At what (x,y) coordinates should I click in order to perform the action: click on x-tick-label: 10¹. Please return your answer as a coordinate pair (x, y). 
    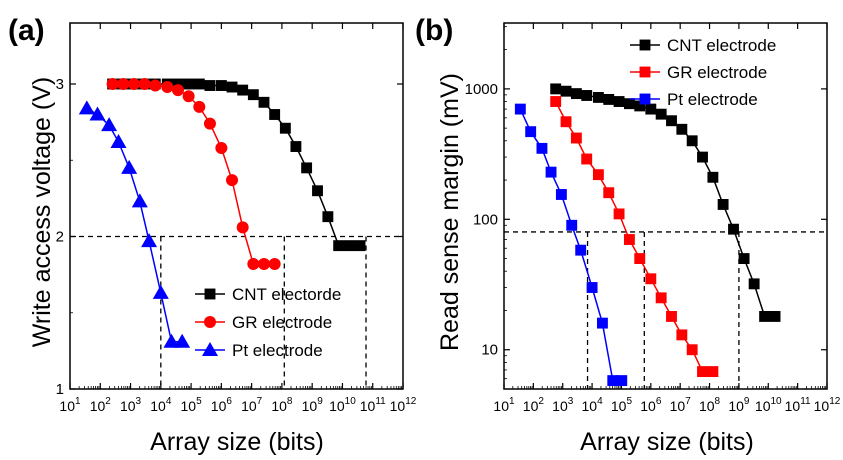
    Looking at the image, I should click on (504, 405).